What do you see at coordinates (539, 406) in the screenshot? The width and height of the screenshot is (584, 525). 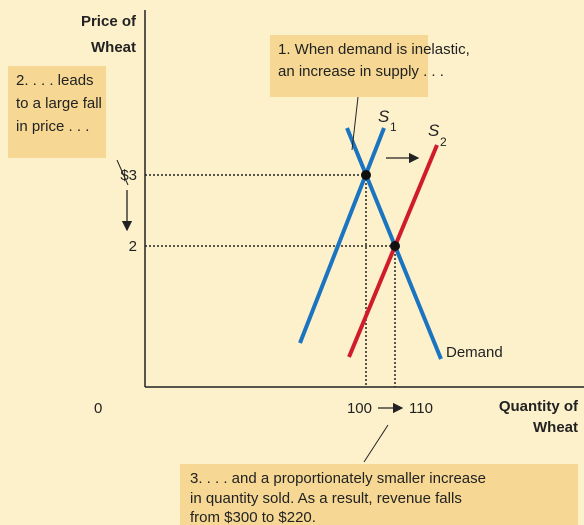 I see `x-axis-label: Quantity of` at bounding box center [539, 406].